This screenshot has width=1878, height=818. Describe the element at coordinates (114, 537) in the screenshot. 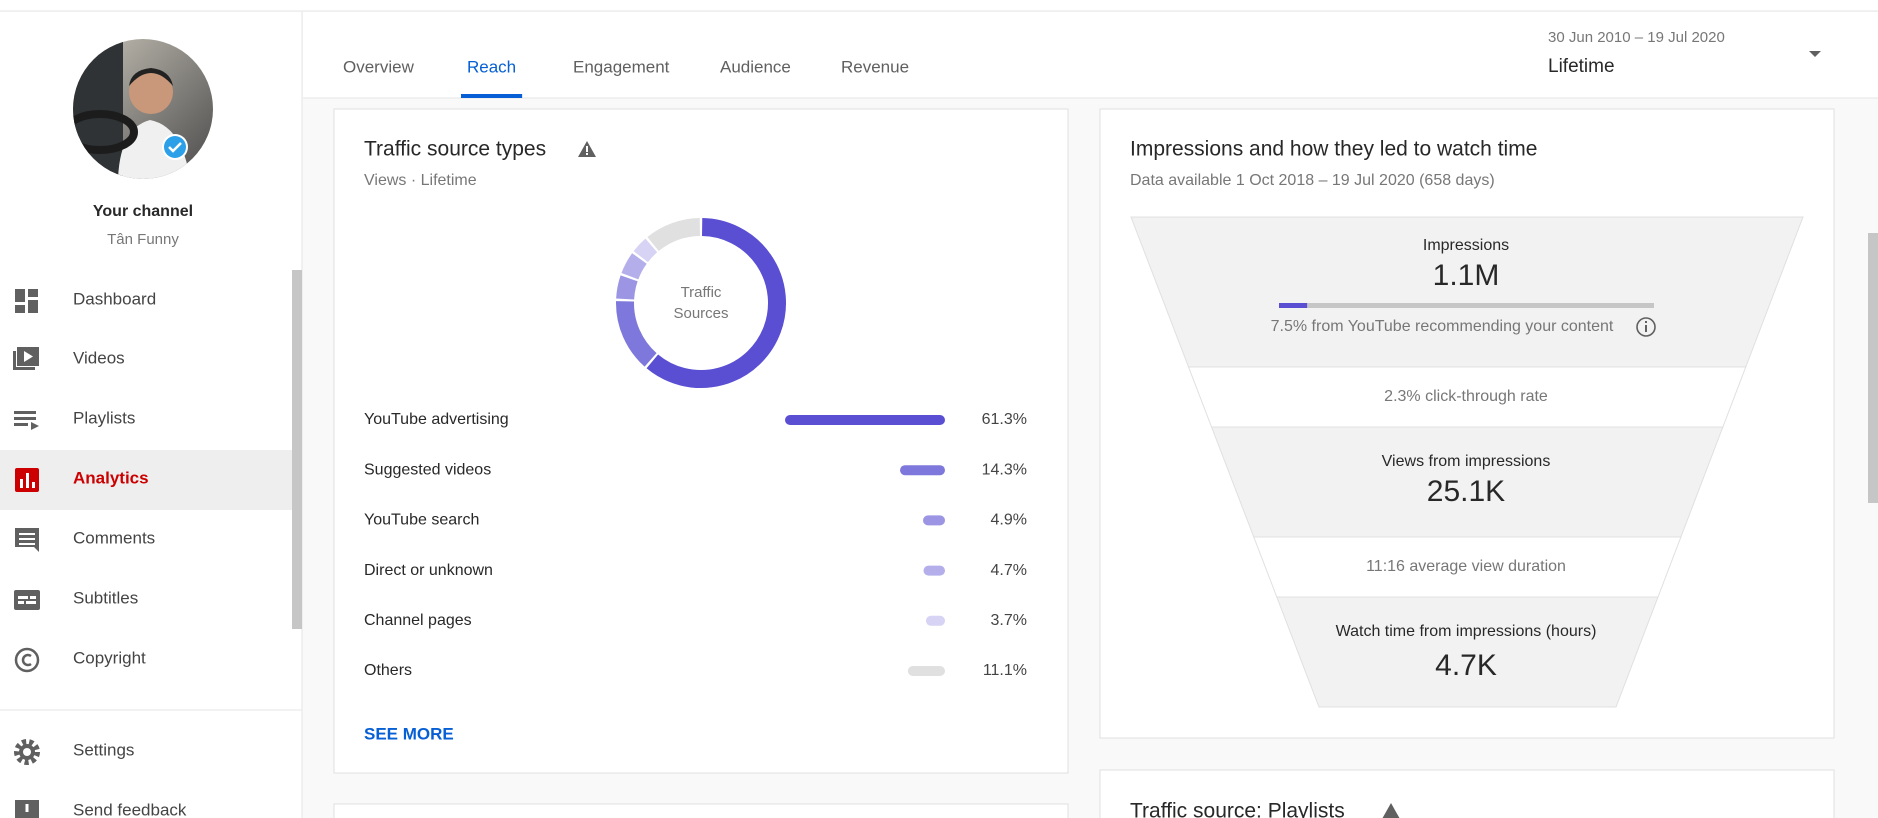

I see `nav-item: Comments` at that location.